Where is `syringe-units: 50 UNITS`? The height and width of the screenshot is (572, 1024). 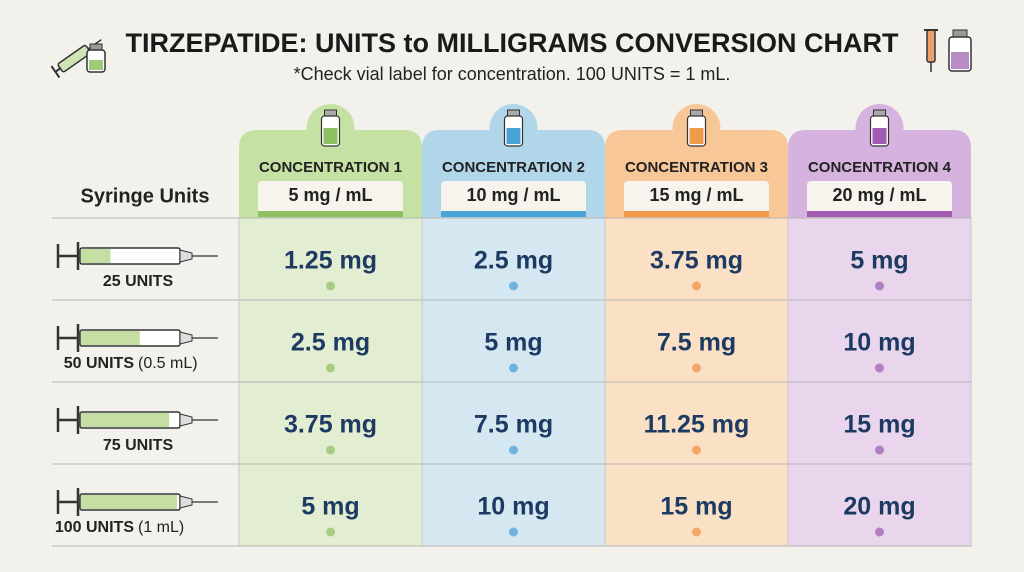 syringe-units: 50 UNITS is located at coordinates (99, 363).